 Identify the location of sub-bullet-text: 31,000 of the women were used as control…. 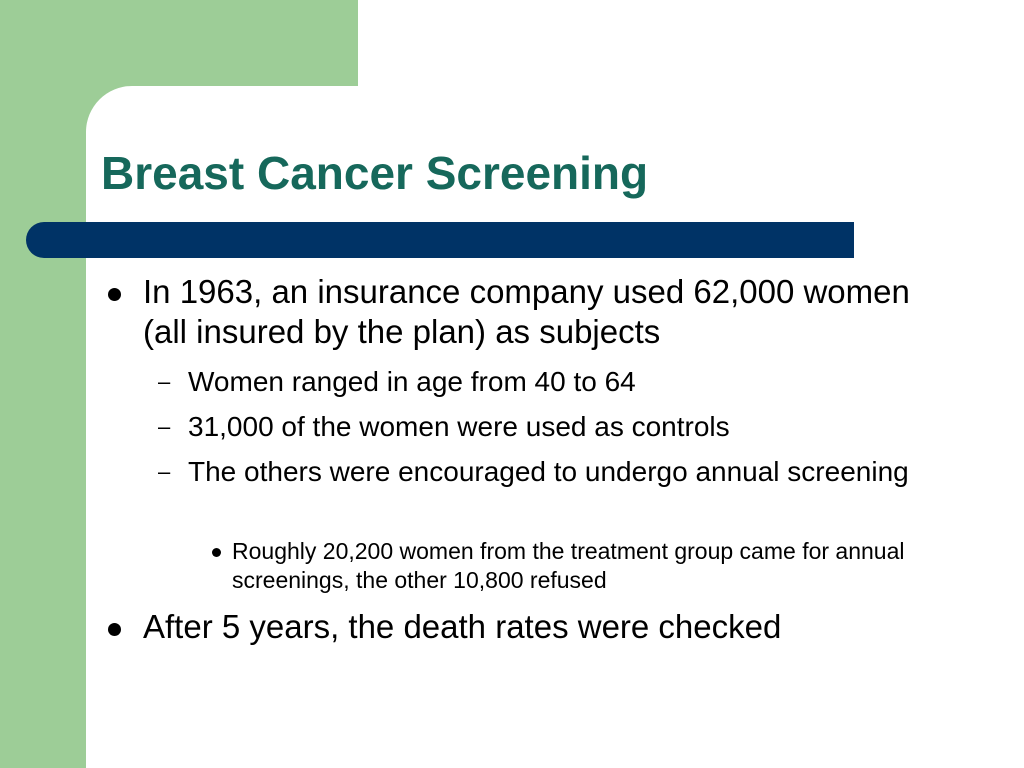
(459, 426).